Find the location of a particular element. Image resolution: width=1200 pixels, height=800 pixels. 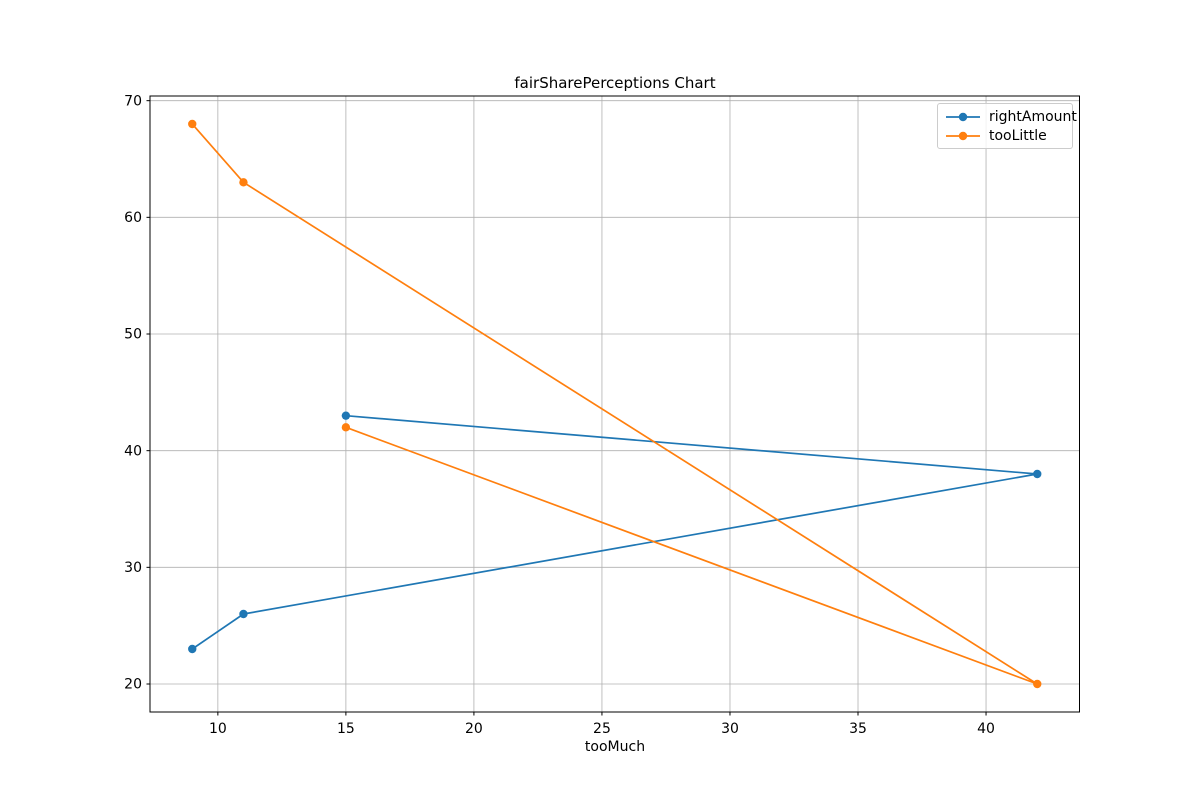

legend-item-toolittle: tooLittle is located at coordinates (1005, 136).